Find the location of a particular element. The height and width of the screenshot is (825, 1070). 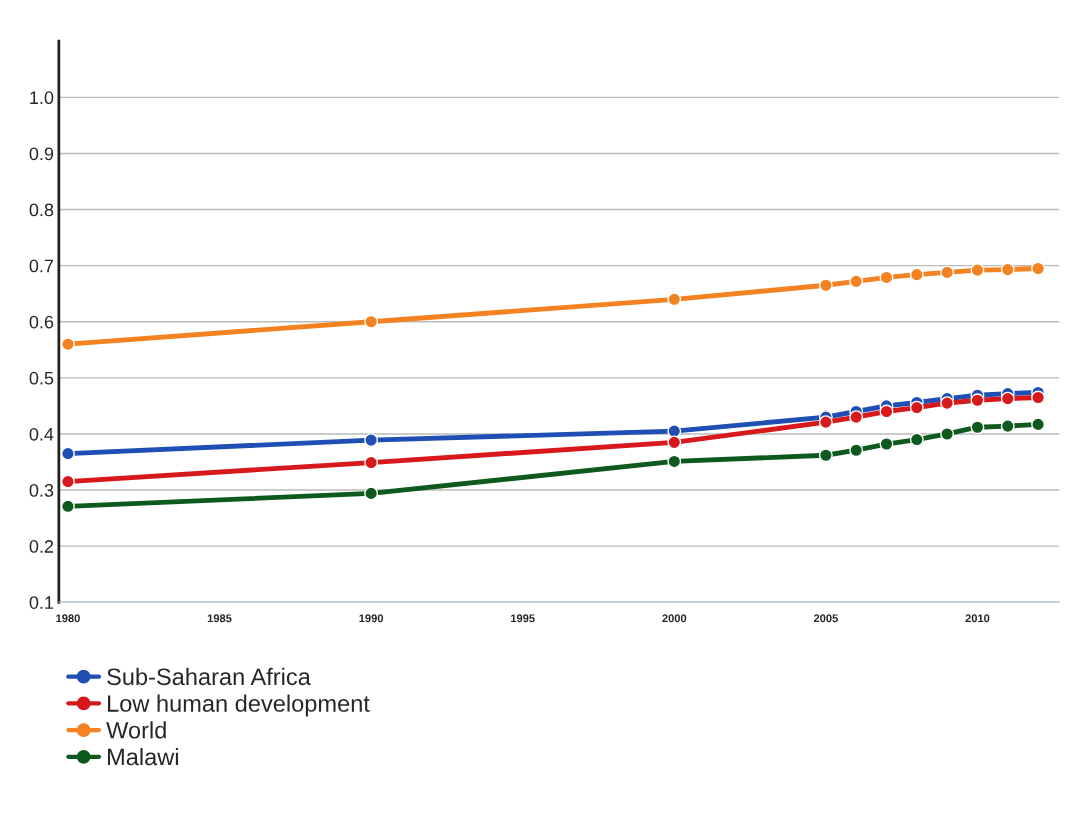

y-tick-label: 0.1 is located at coordinates (41, 602).